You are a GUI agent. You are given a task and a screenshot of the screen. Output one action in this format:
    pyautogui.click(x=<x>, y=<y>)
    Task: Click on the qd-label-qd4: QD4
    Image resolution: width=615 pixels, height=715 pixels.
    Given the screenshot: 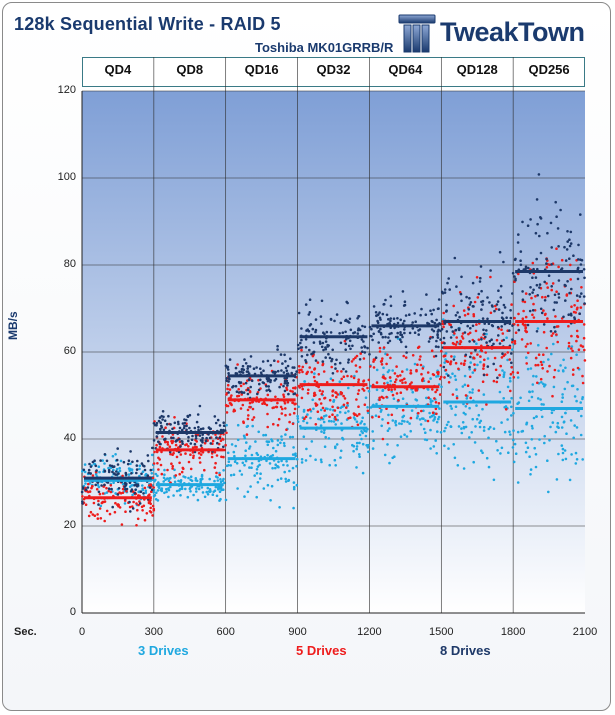 What is the action you would take?
    pyautogui.click(x=118, y=69)
    